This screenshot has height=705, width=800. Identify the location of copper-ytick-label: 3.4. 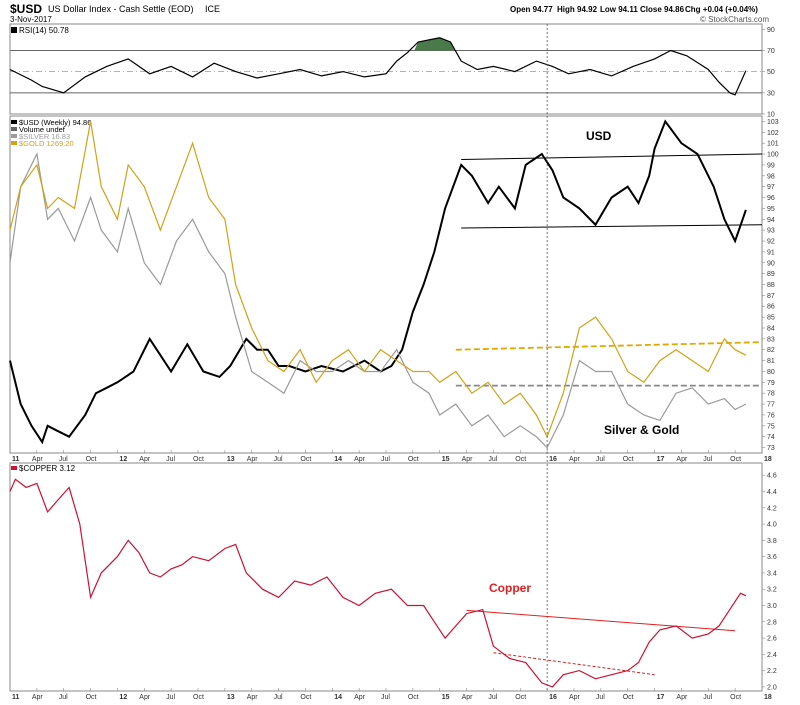
(772, 573).